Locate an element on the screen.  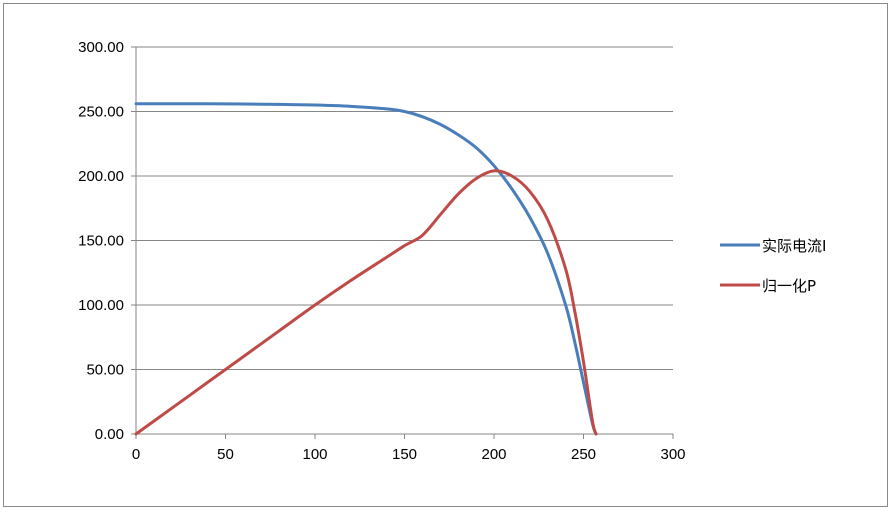
y-tick-label-3: 150.00 is located at coordinates (101, 241).